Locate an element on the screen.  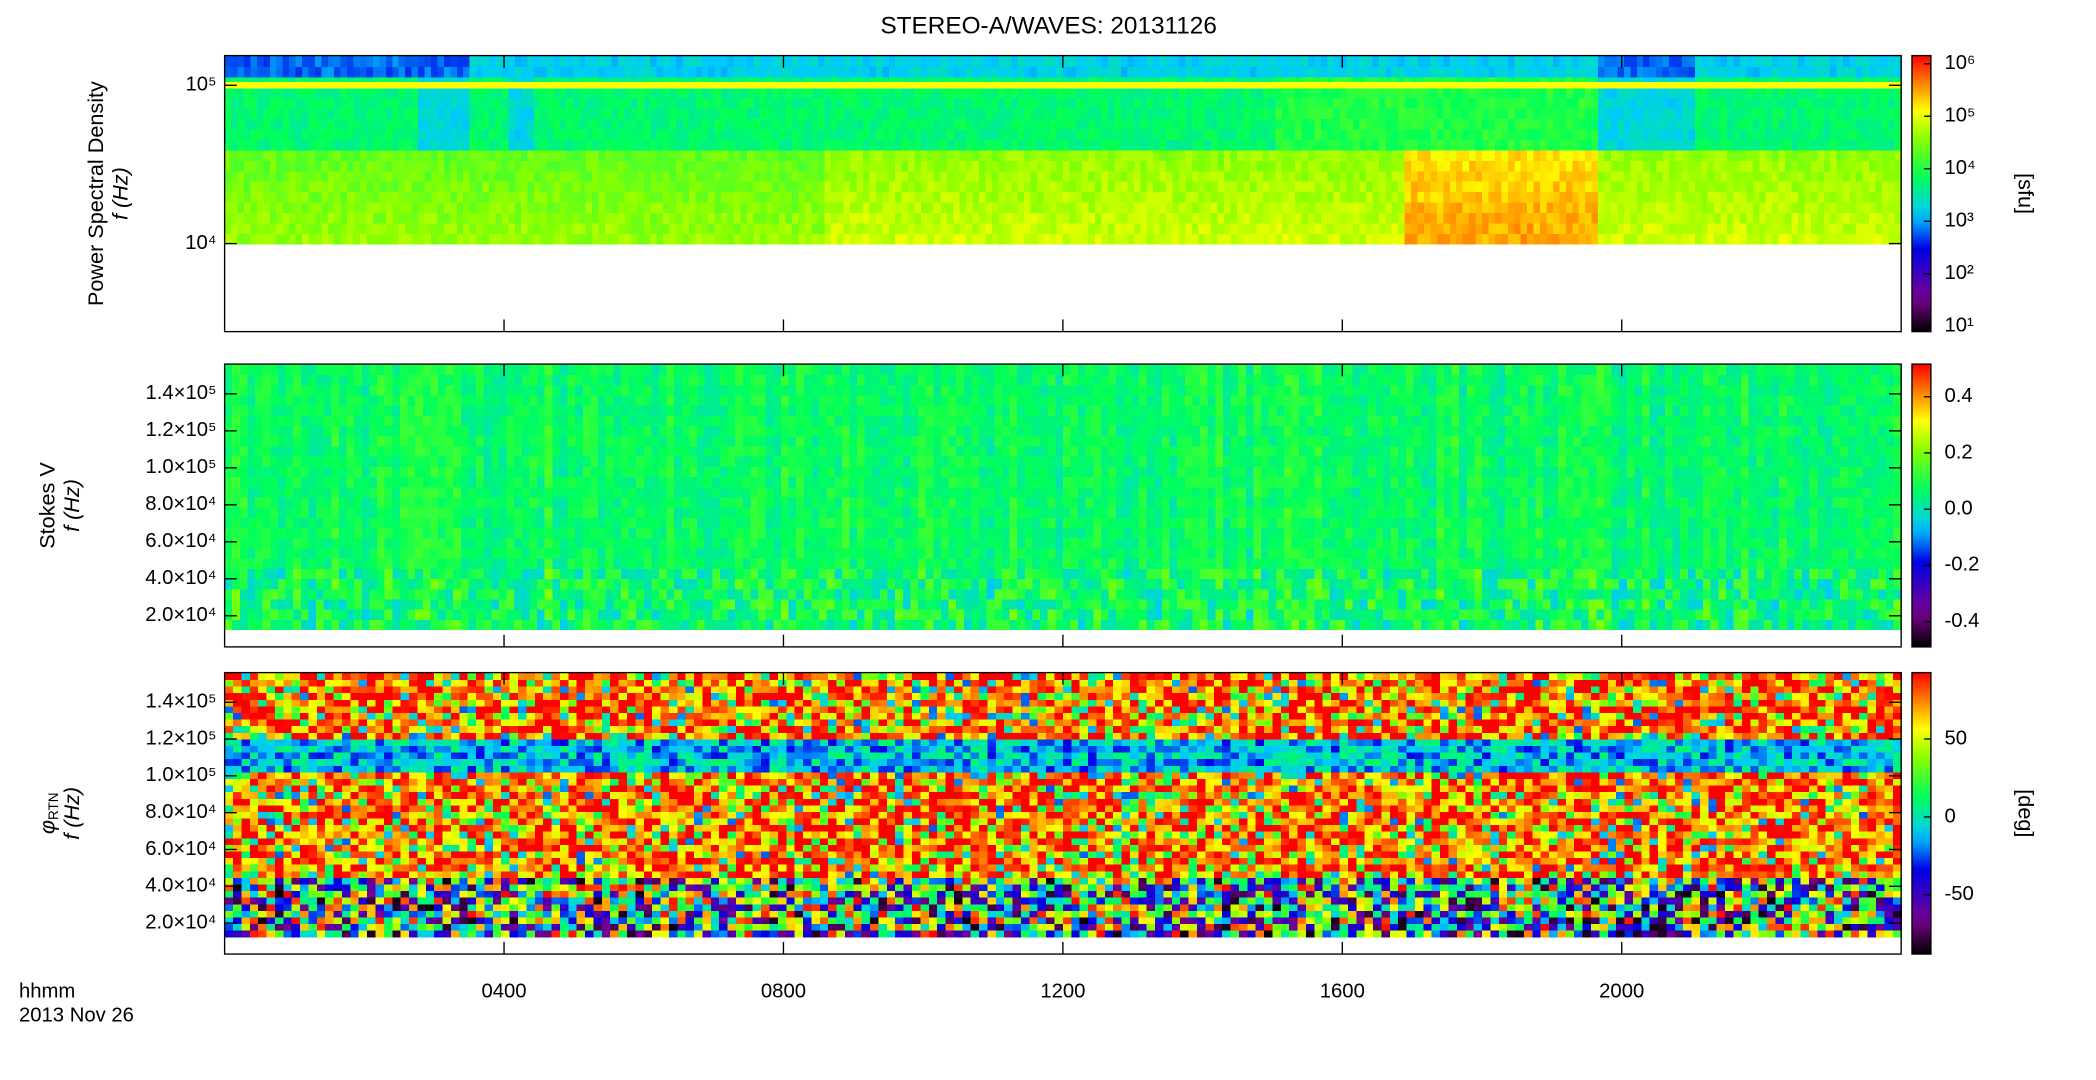
x-axis-label: hhmm is located at coordinates (47, 991).